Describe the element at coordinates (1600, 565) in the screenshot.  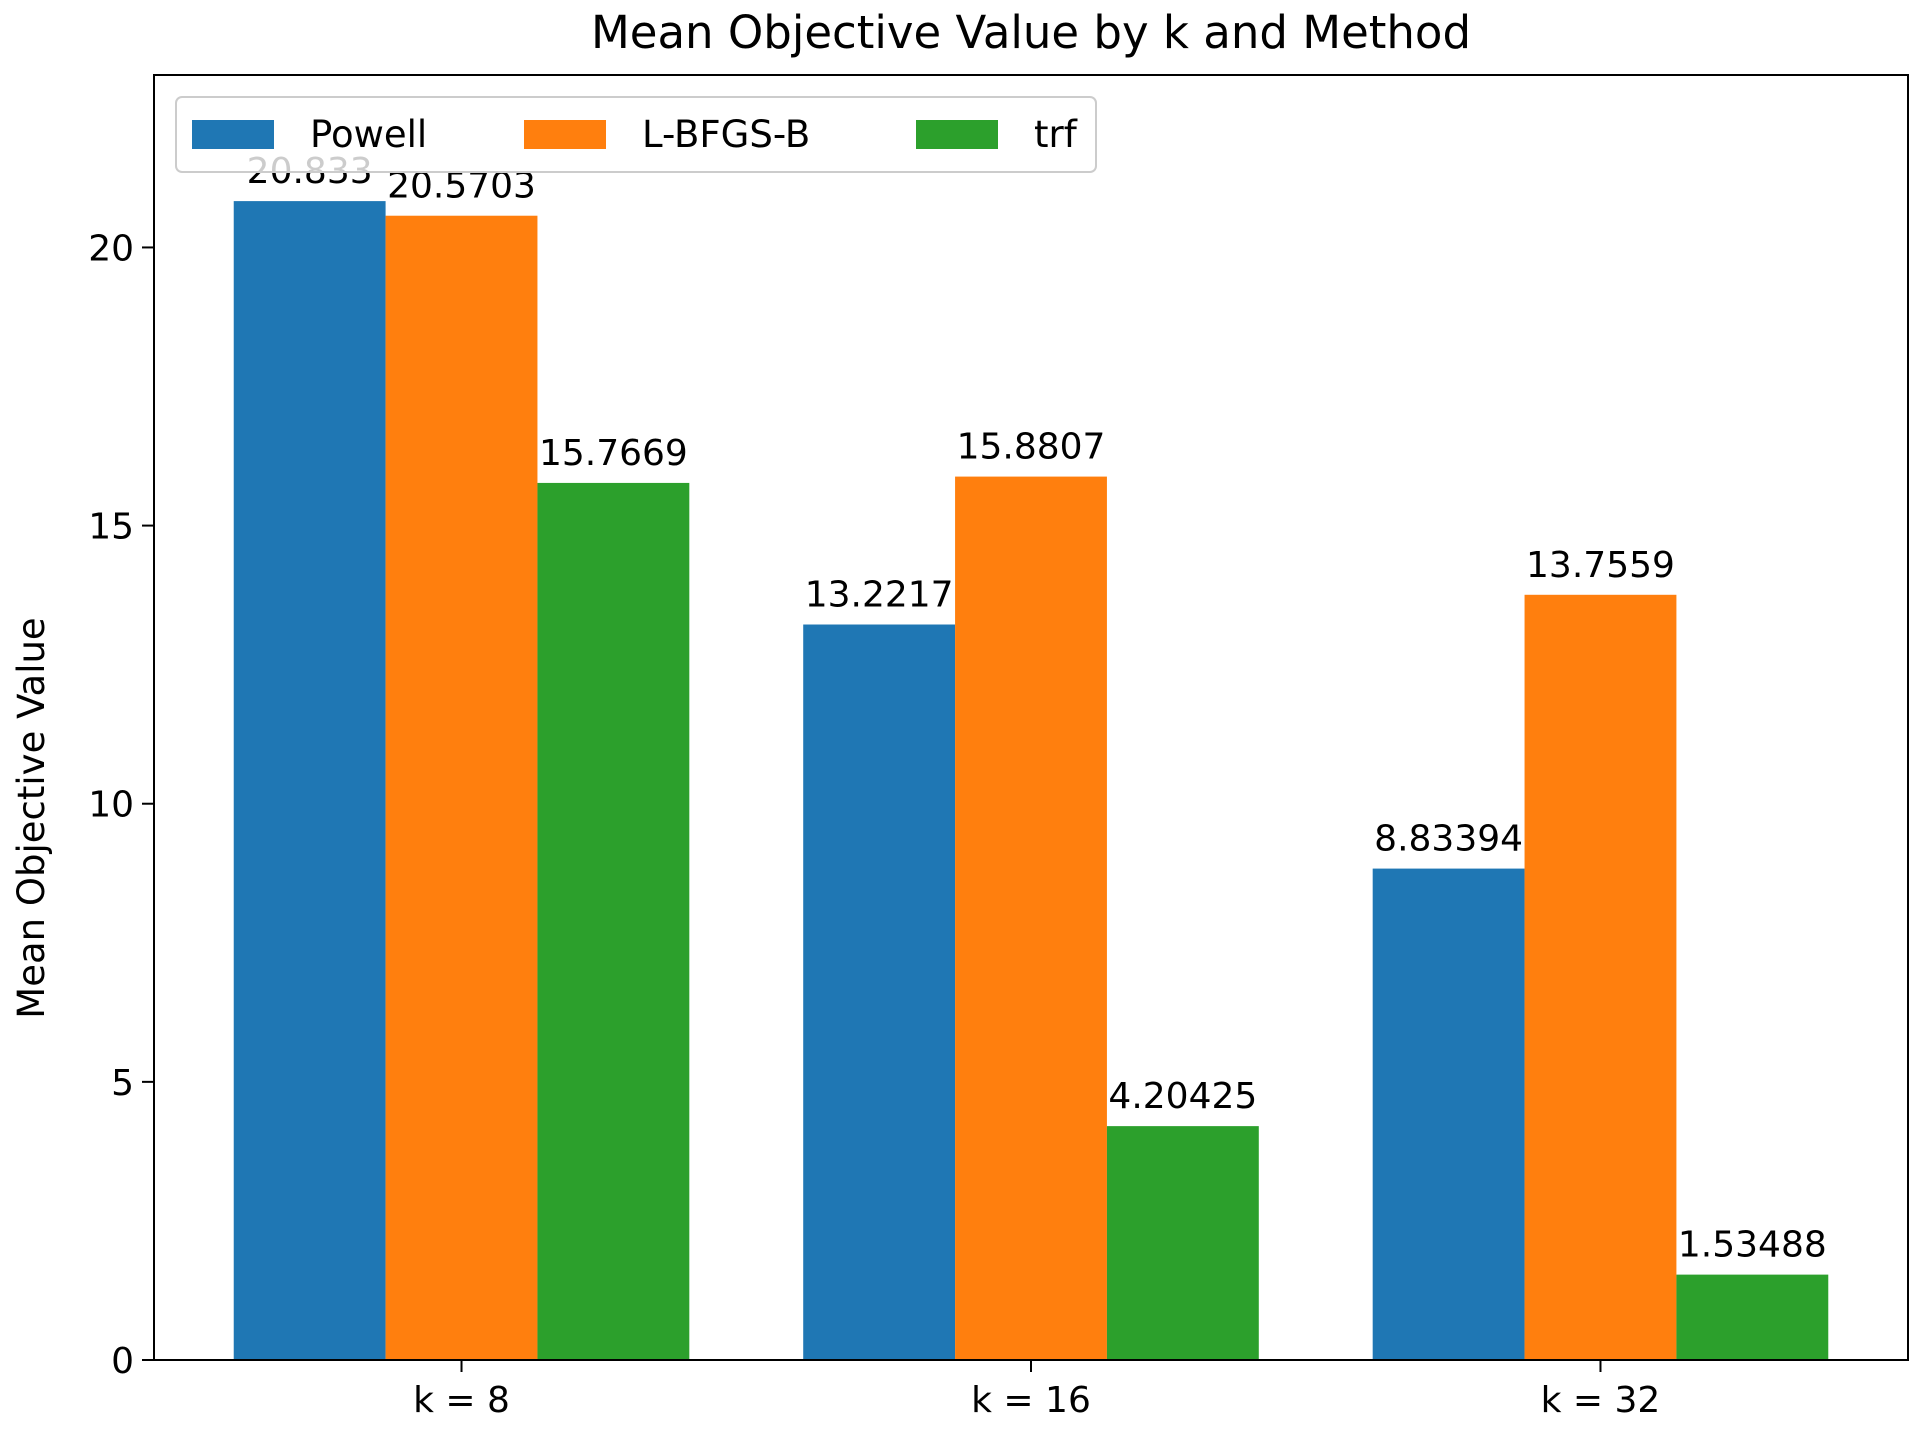
I see `bar-value-label: 13.7559` at that location.